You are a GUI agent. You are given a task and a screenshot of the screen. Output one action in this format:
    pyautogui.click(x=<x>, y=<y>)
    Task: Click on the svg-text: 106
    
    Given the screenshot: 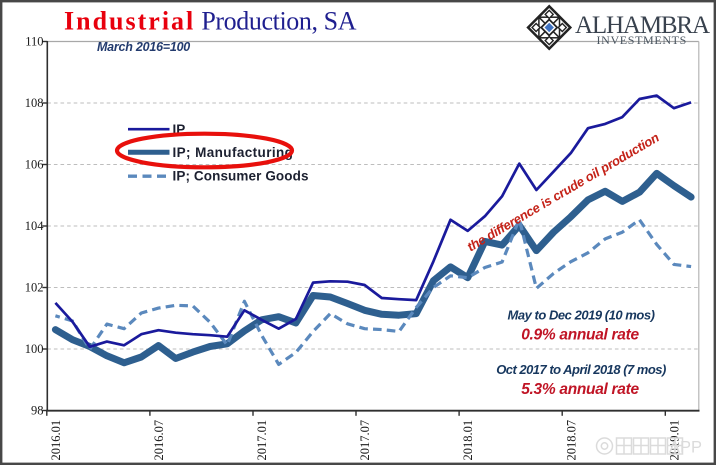 What is the action you would take?
    pyautogui.click(x=34, y=165)
    